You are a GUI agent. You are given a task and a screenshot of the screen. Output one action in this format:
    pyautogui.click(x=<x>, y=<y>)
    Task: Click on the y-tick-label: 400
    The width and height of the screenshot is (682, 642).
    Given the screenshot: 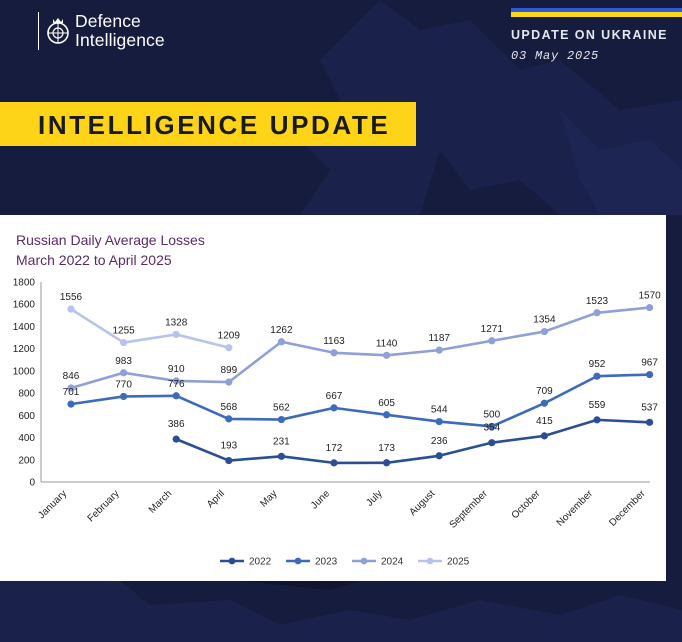 What is the action you would take?
    pyautogui.click(x=26, y=438)
    